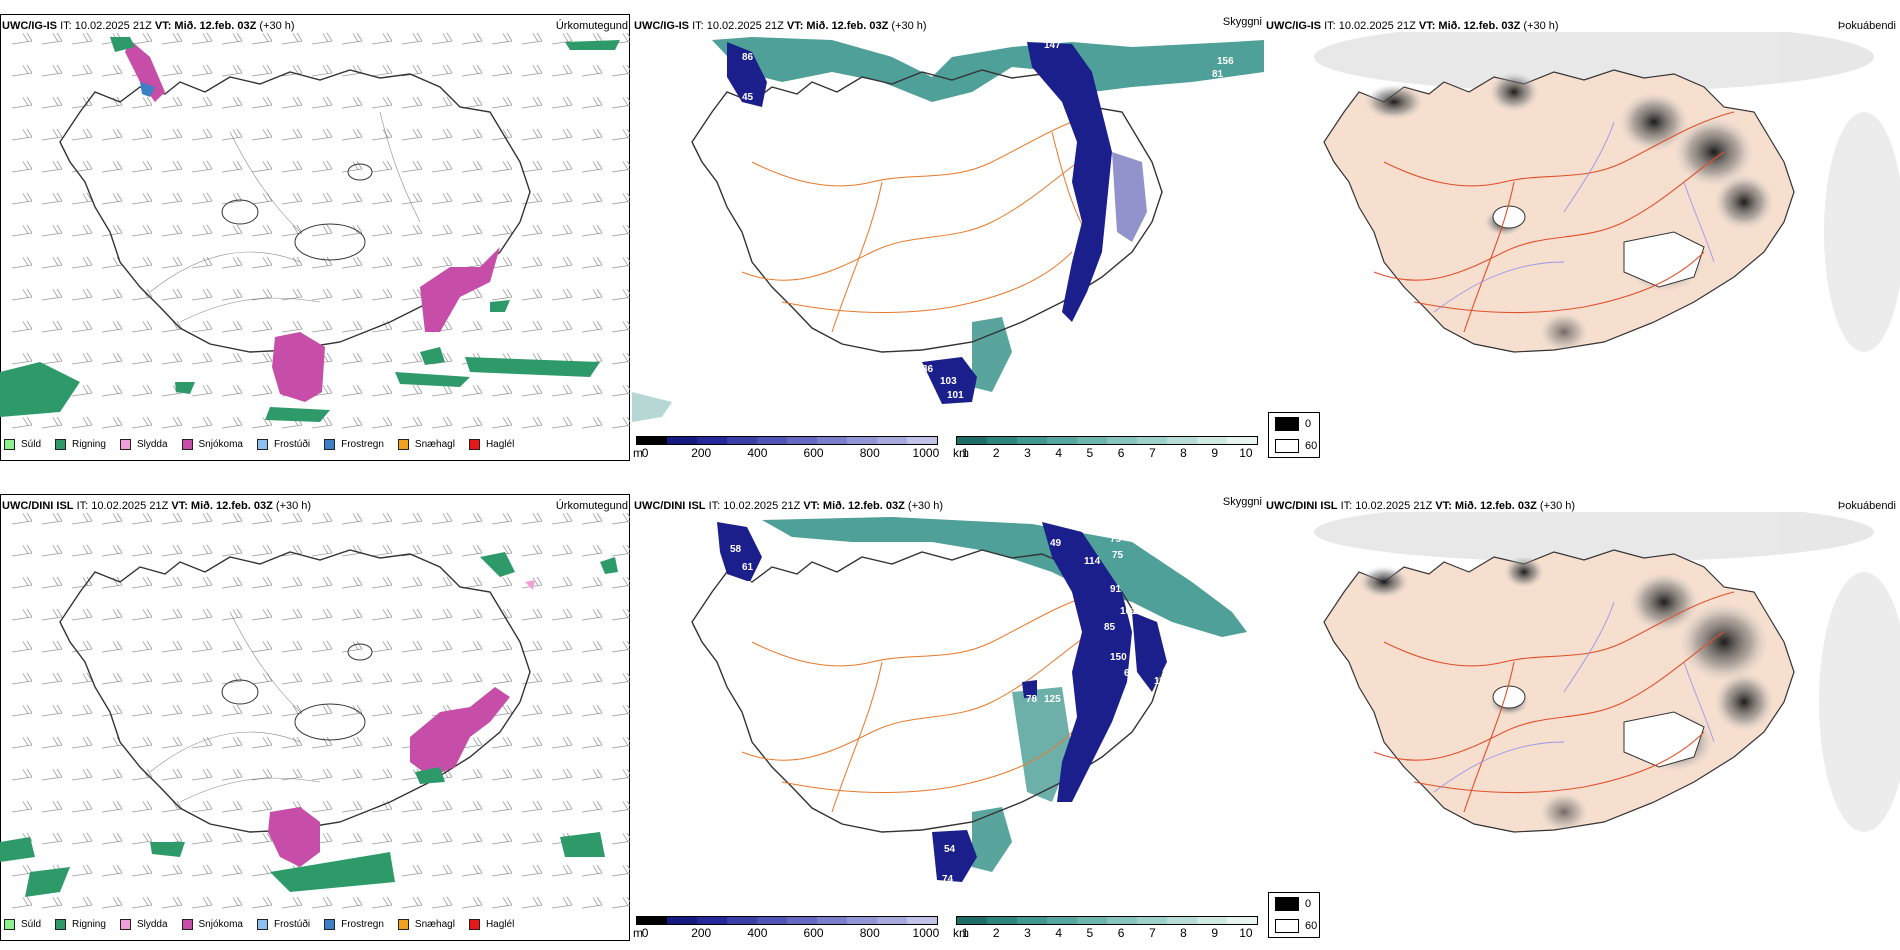 Image resolution: width=1900 pixels, height=950 pixels. Describe the element at coordinates (1287, 926) in the screenshot. I see `fog-swatch-light` at that location.